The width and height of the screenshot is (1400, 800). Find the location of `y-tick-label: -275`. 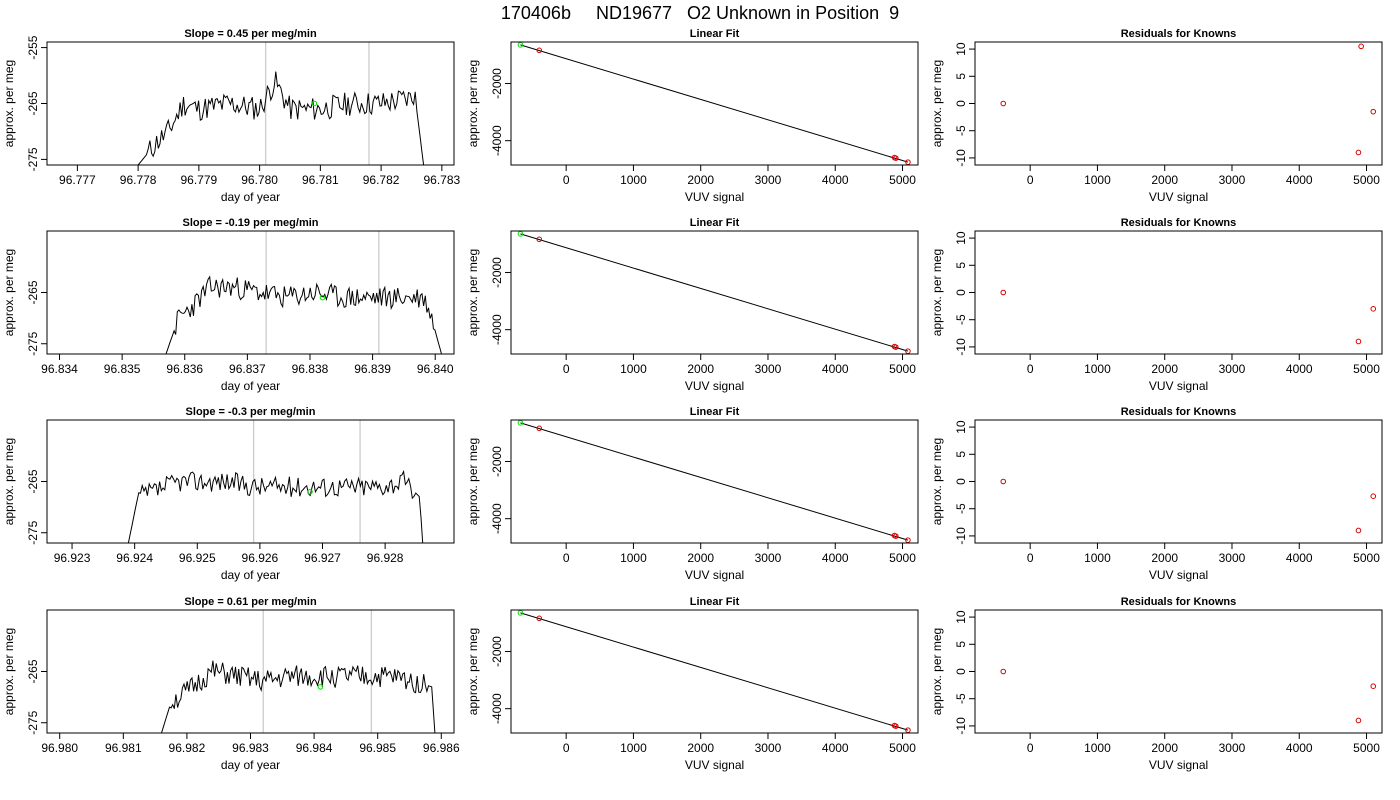

y-tick-label: -275 is located at coordinates (33, 532).